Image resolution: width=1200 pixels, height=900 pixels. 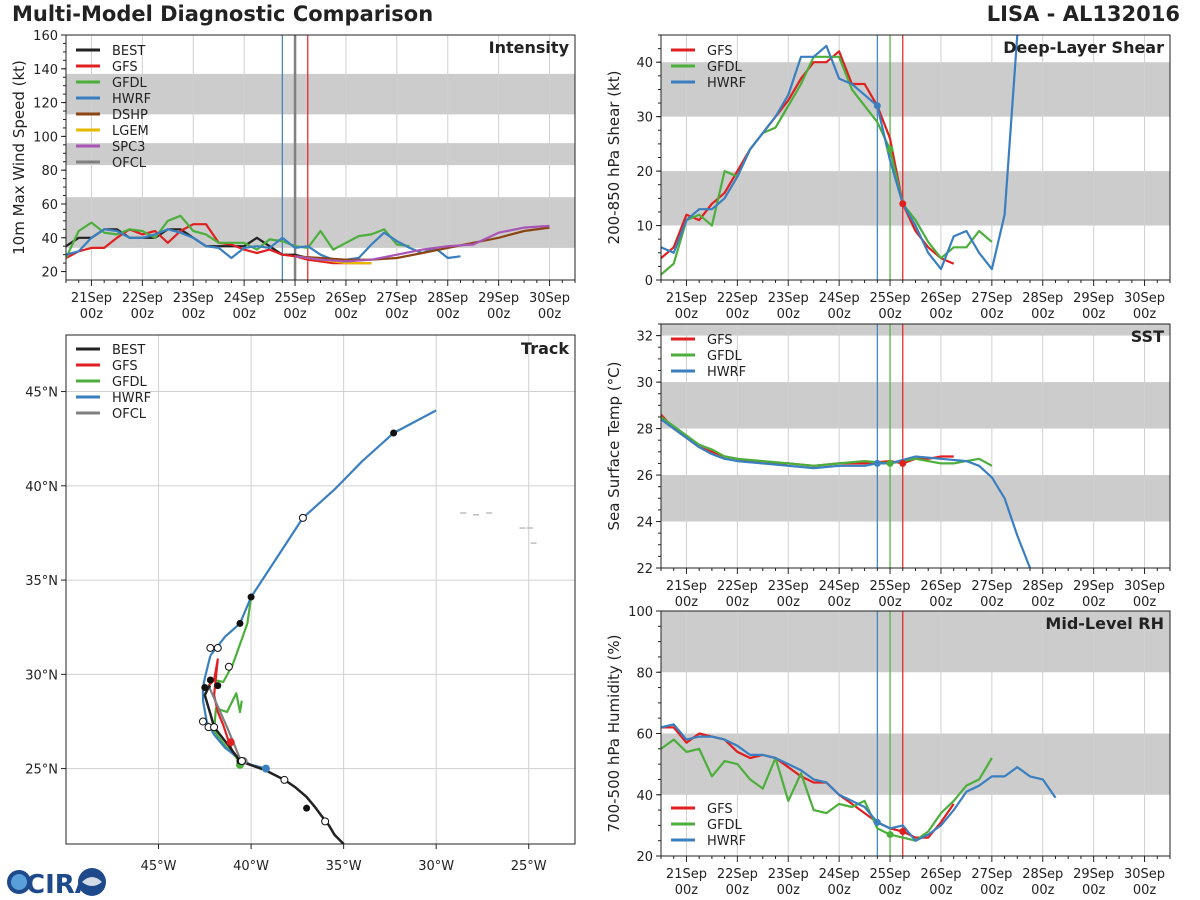 I want to click on panel-title: Track, so click(x=545, y=348).